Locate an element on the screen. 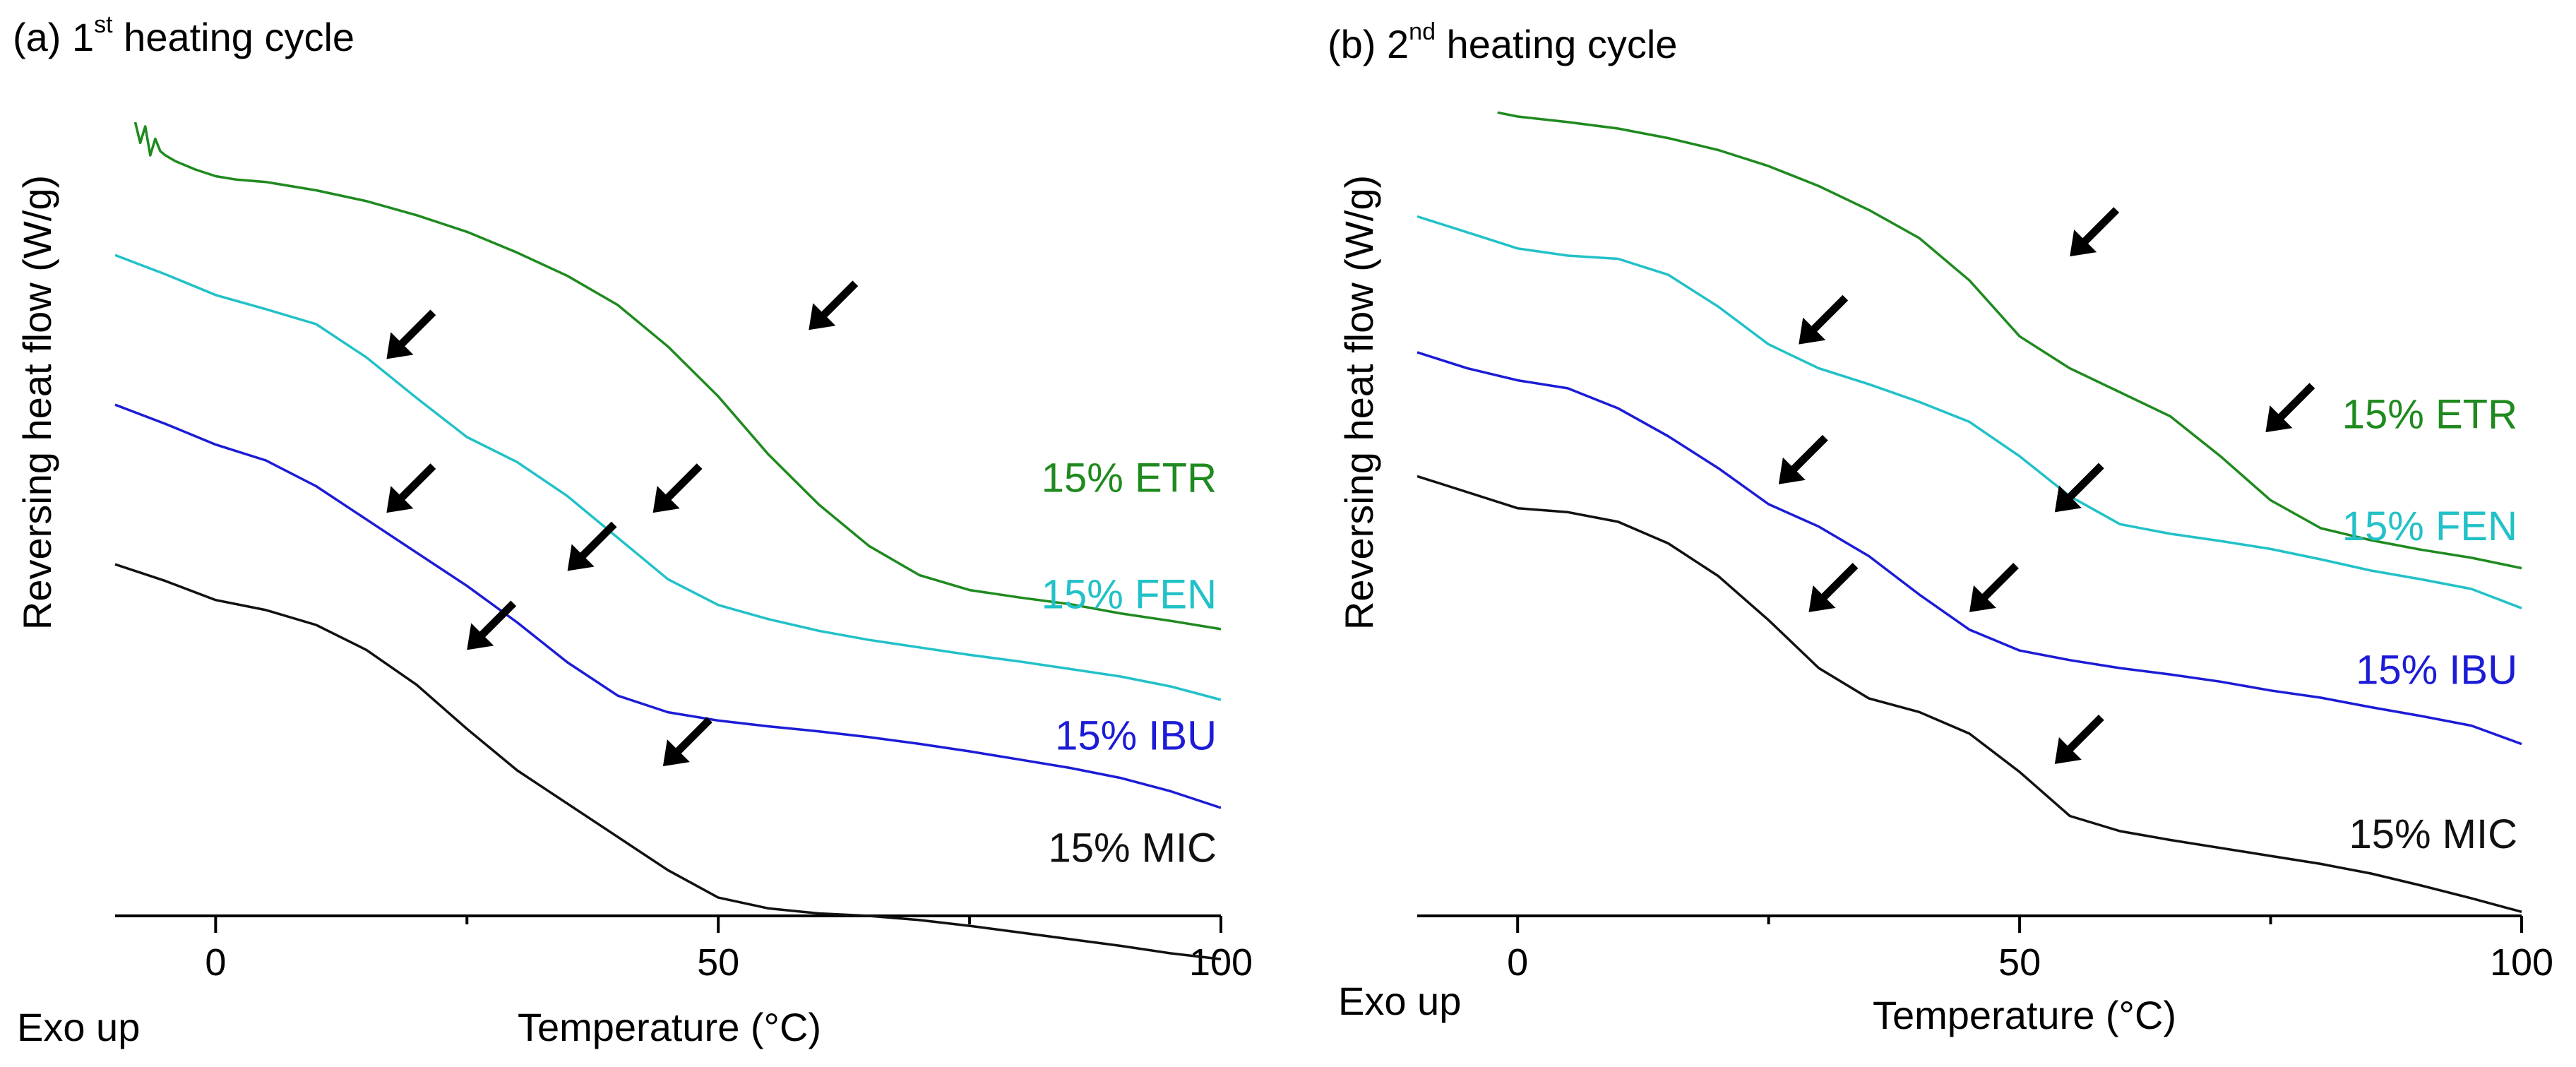 The height and width of the screenshot is (1067, 2576). x-tick-label-a-2: 100 is located at coordinates (1221, 962).